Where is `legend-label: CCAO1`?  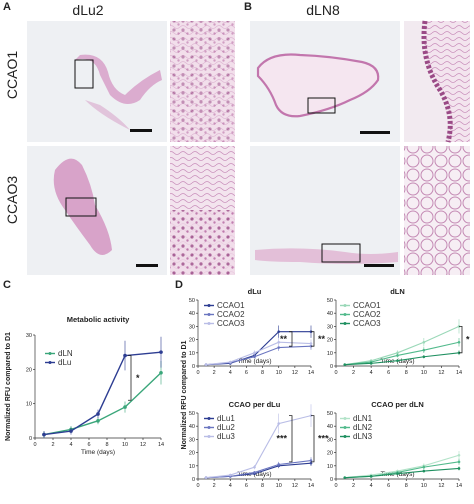
legend-label: CCAO1 is located at coordinates (367, 305).